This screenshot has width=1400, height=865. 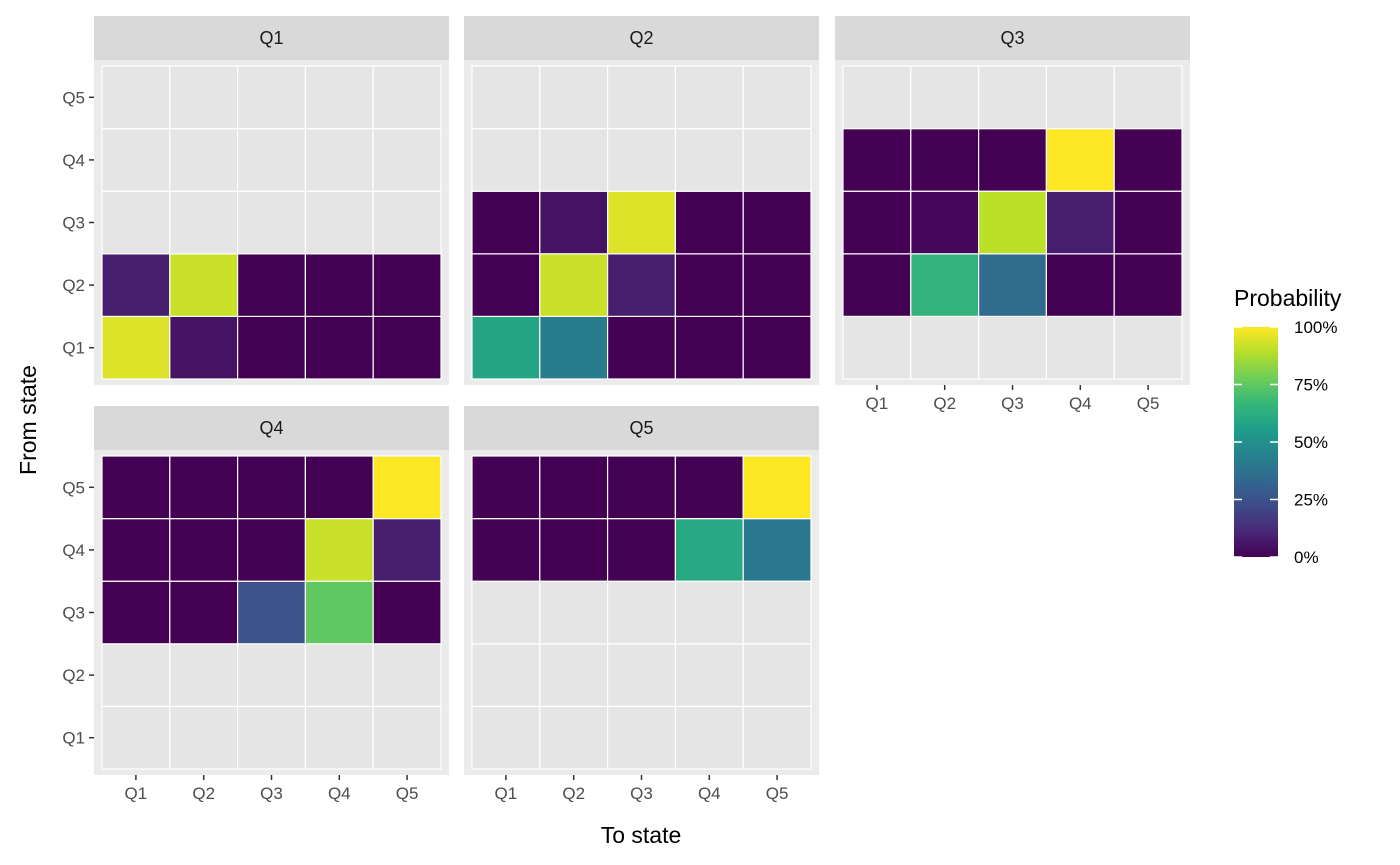 What do you see at coordinates (1315, 327) in the screenshot?
I see `legend-label: 100%` at bounding box center [1315, 327].